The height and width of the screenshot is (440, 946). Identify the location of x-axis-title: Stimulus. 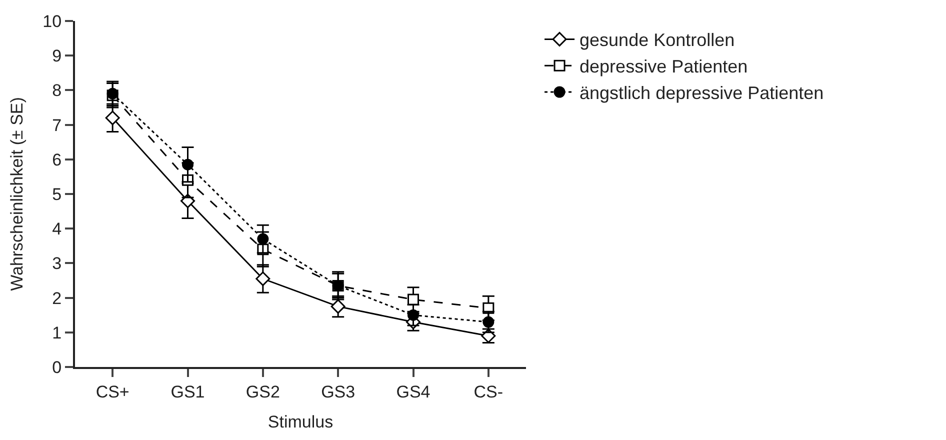
(301, 422).